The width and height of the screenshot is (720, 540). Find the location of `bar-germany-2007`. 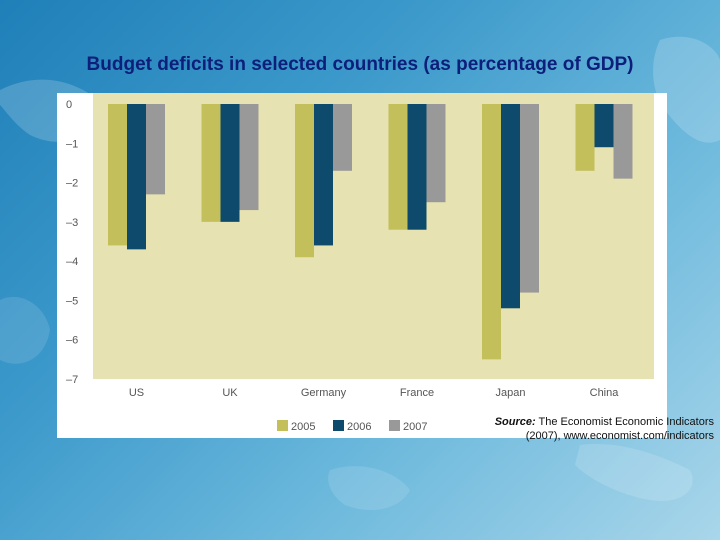

bar-germany-2007 is located at coordinates (342, 137).